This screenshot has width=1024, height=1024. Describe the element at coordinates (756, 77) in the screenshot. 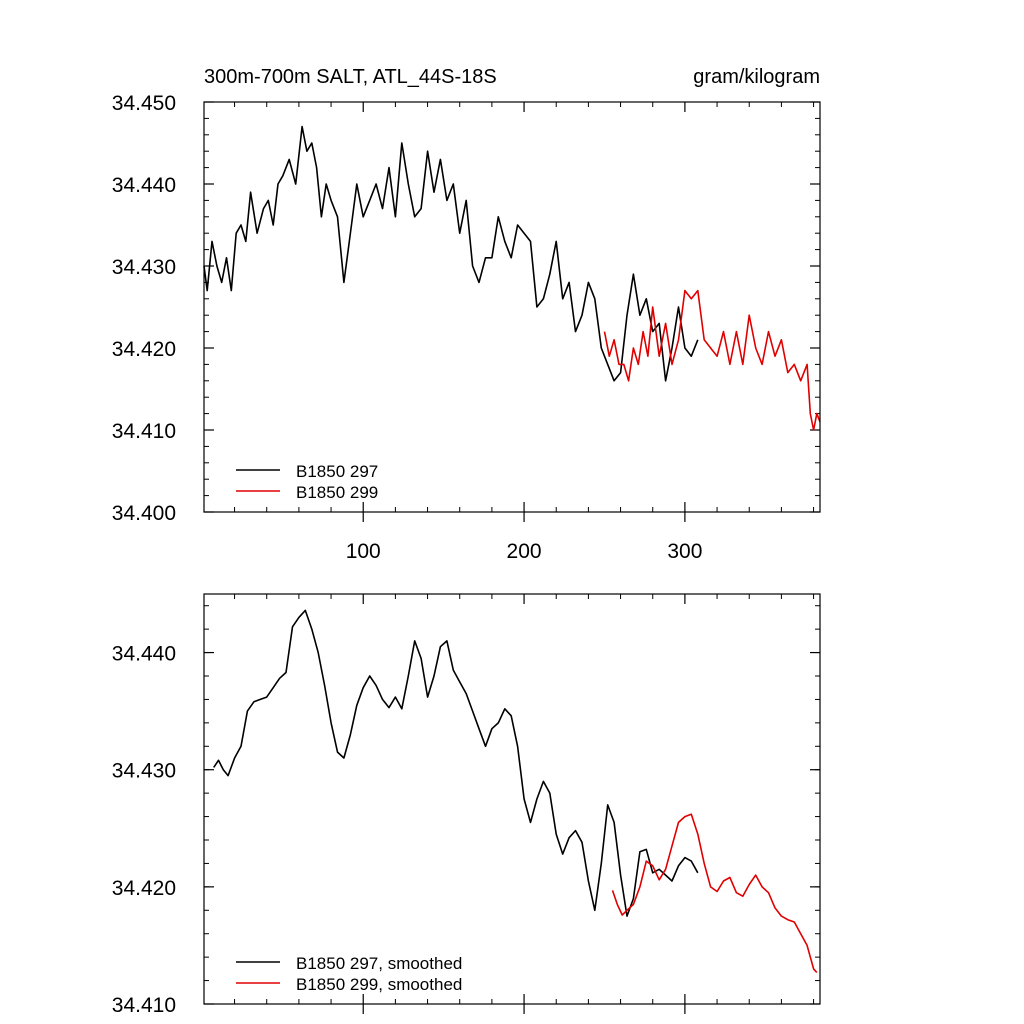

I see `units-label: gram/kilogram` at that location.